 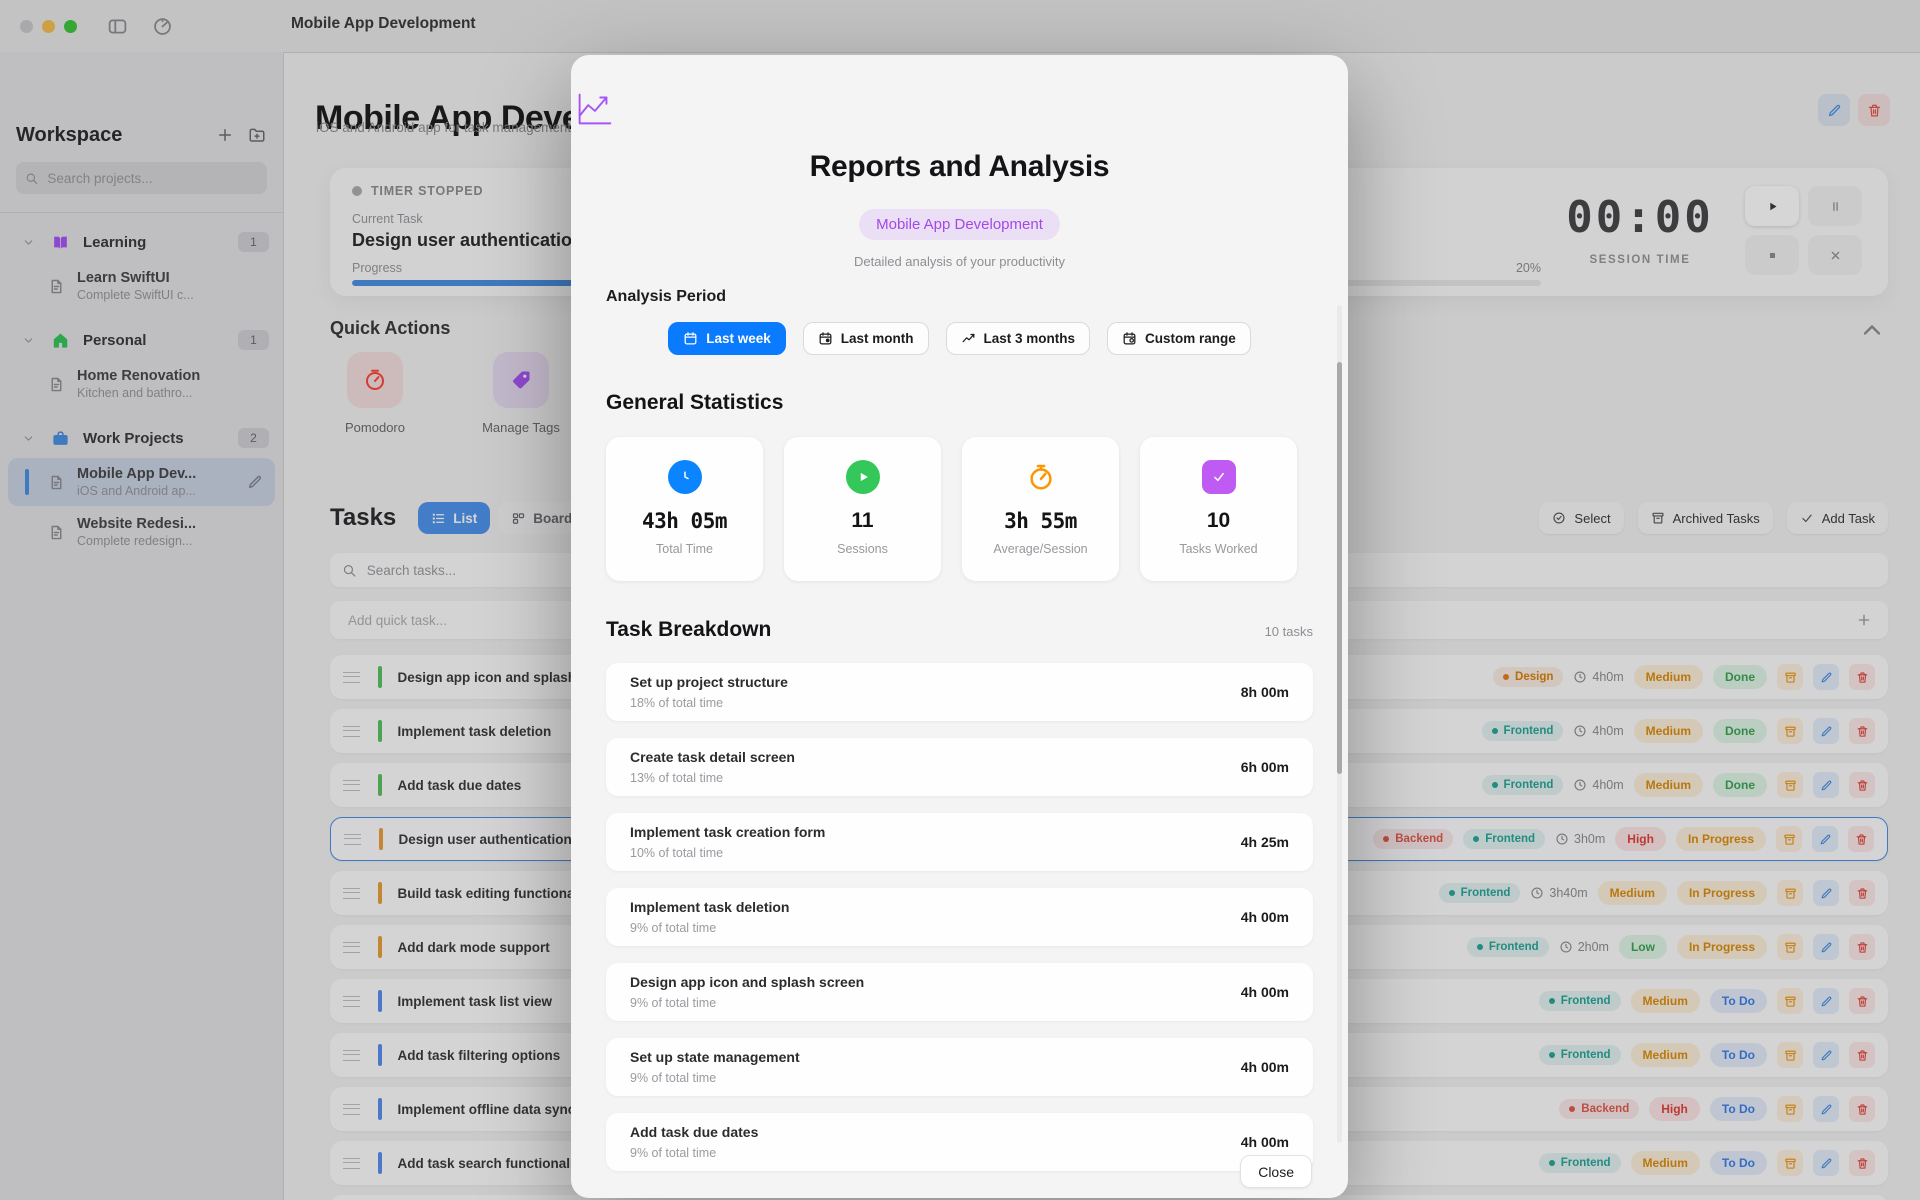 I want to click on add-task-button: Add Task, so click(x=1837, y=518).